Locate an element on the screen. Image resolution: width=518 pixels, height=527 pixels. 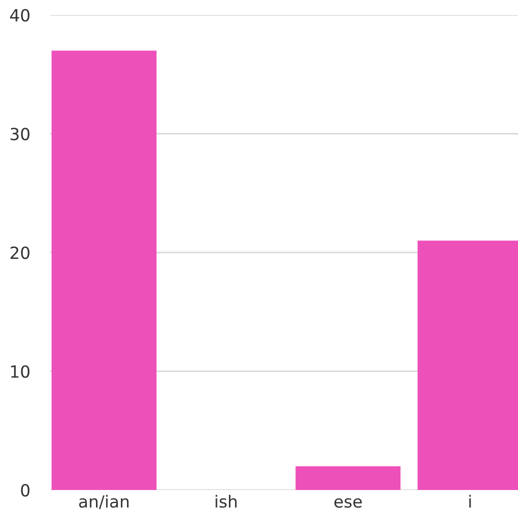
x-tick-label: ish is located at coordinates (226, 501).